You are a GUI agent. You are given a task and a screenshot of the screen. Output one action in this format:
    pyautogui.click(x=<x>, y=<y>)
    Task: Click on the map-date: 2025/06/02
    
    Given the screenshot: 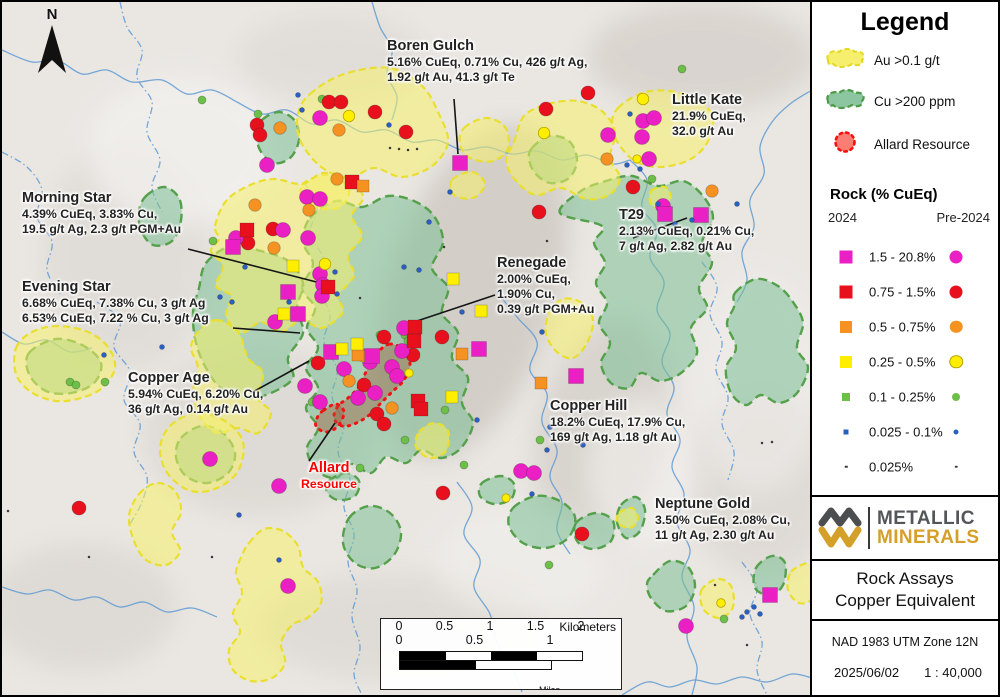 What is the action you would take?
    pyautogui.click(x=867, y=672)
    